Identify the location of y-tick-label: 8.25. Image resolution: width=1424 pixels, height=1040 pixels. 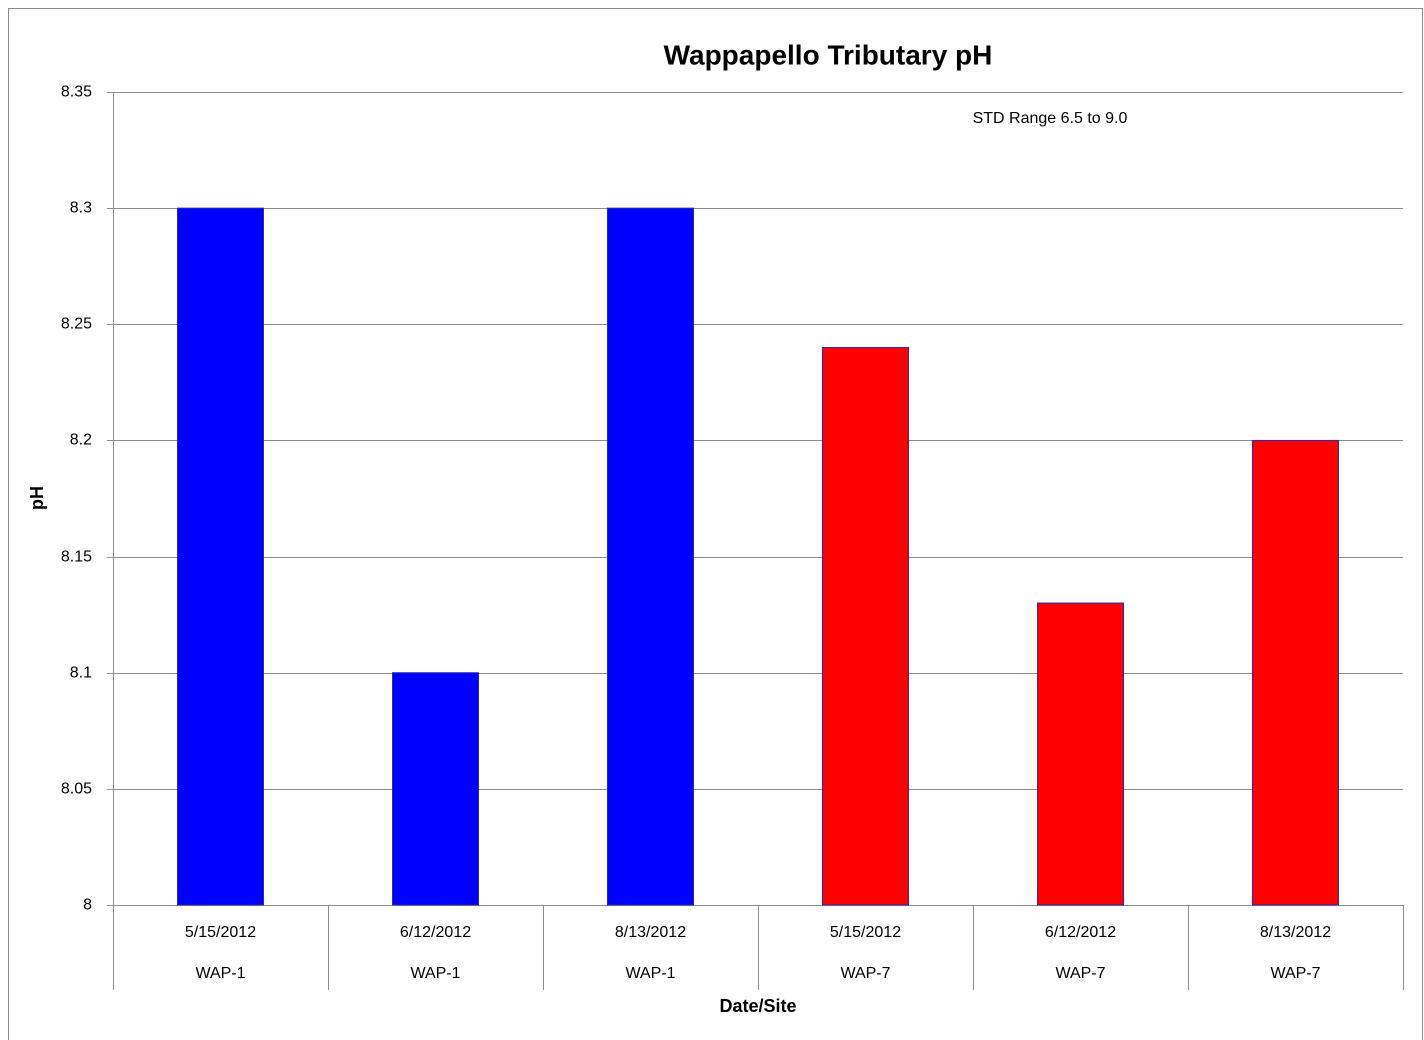
(76, 324).